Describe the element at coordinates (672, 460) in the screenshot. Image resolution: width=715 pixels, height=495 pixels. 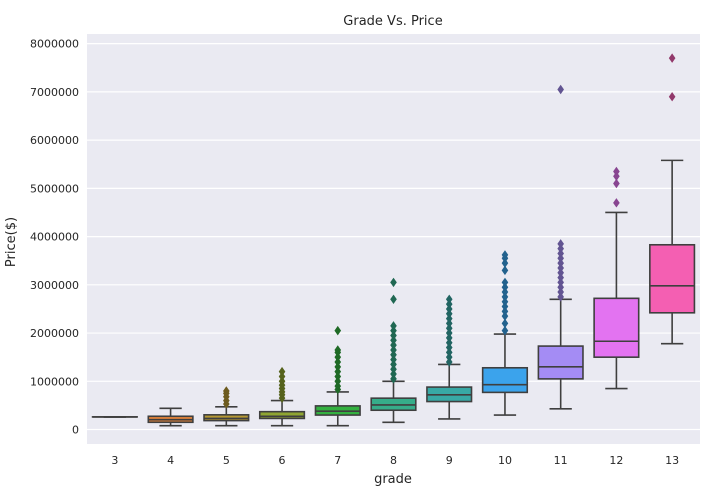
I see `x-tick-label: 13` at that location.